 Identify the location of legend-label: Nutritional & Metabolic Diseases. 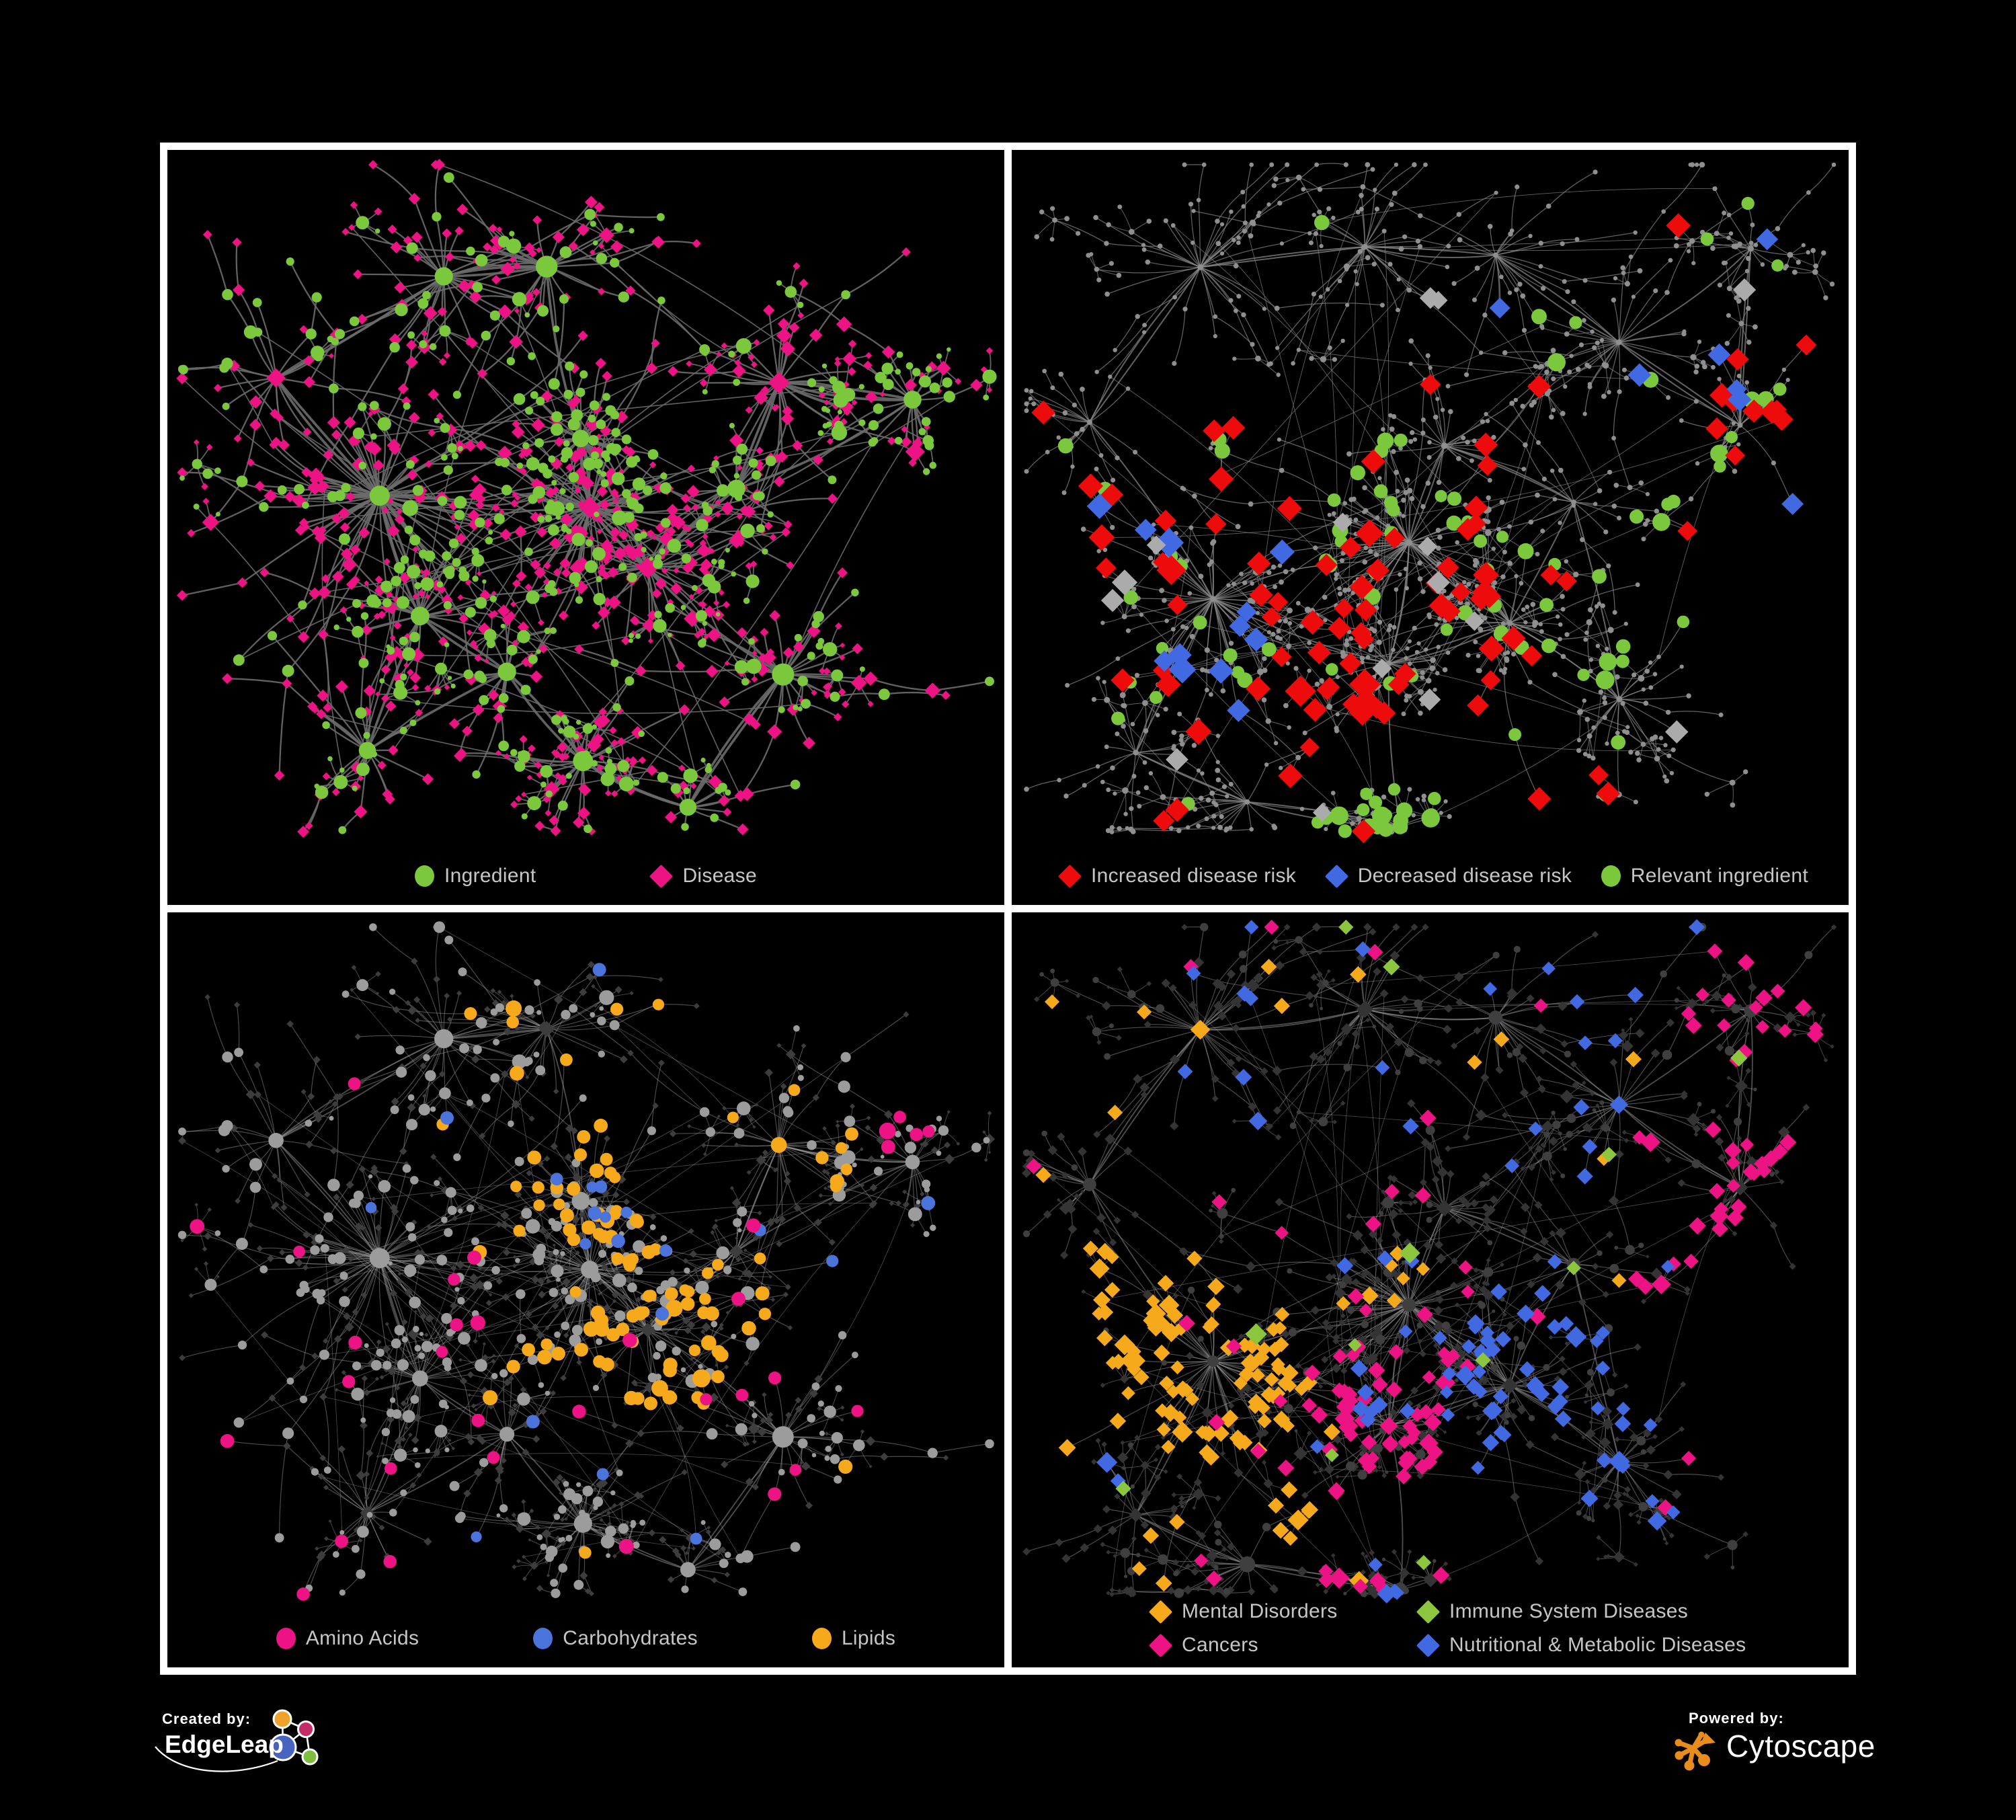
(1597, 1645).